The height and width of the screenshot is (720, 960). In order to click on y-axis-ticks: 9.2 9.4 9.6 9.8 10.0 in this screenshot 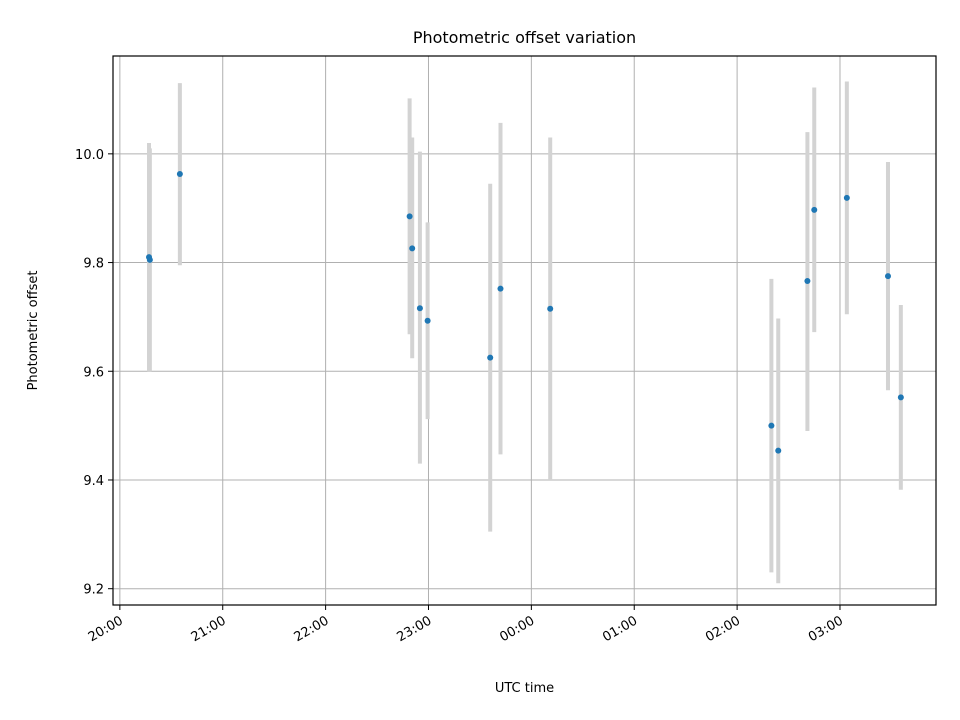, I will do `click(94, 373)`.